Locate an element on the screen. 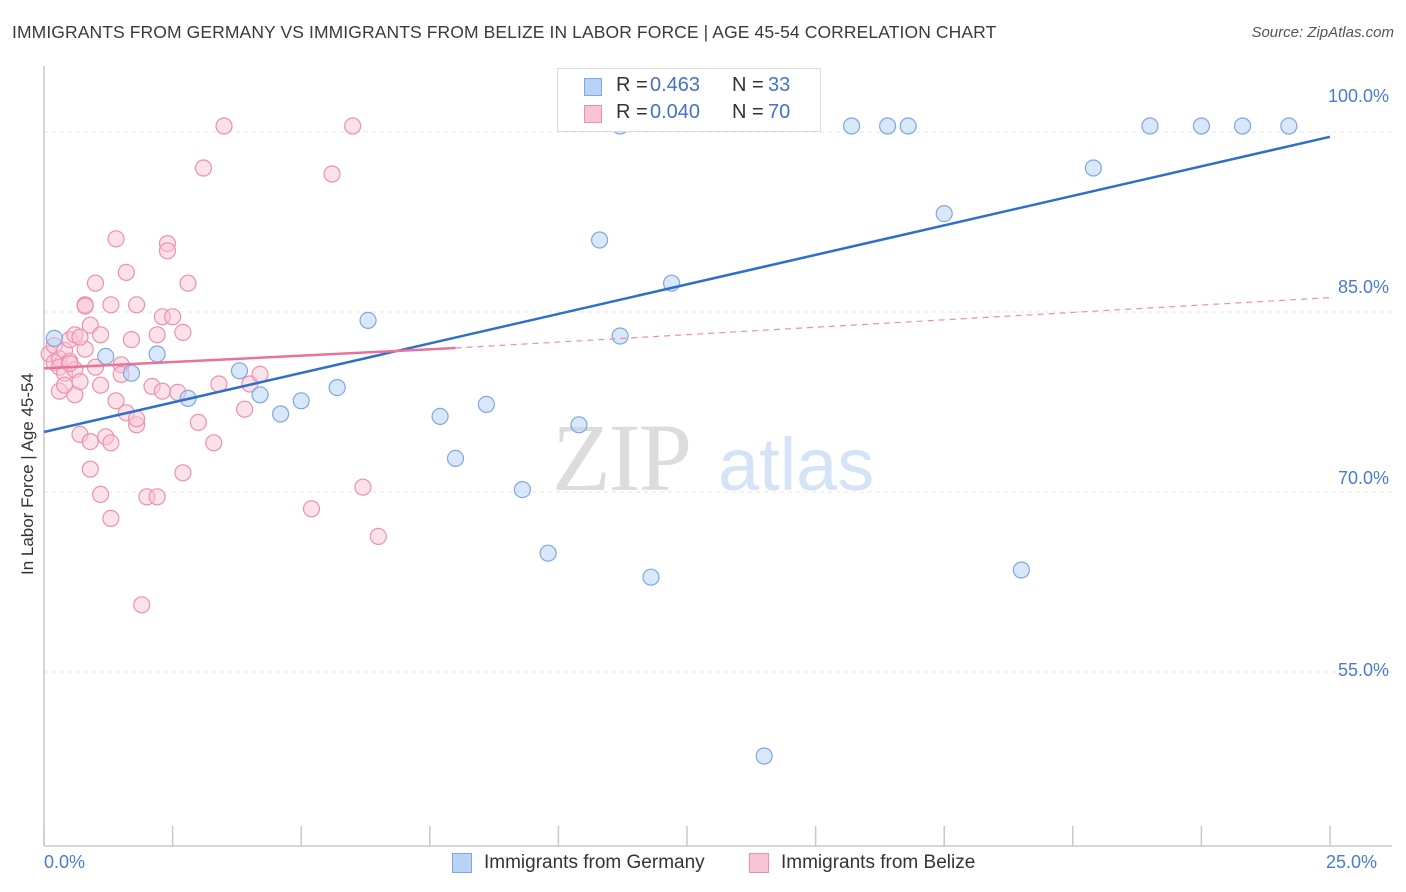 The image size is (1406, 892). y-tick-label-85: 85.0% is located at coordinates (1364, 287).